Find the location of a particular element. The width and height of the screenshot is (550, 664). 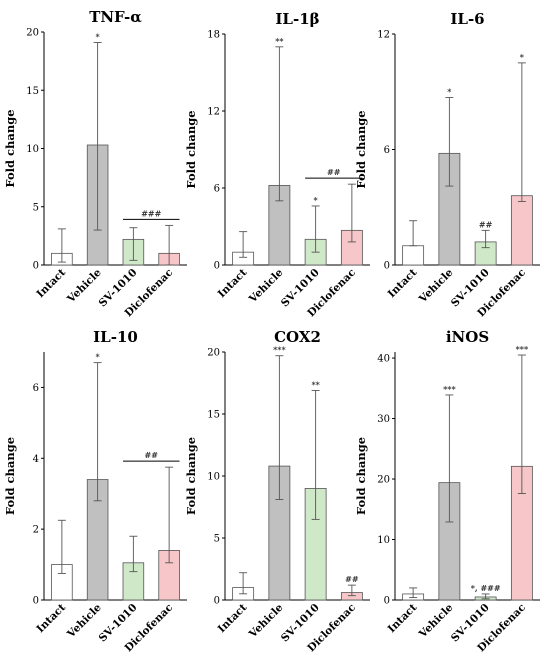

chart-title: COX2 is located at coordinates (297, 337).